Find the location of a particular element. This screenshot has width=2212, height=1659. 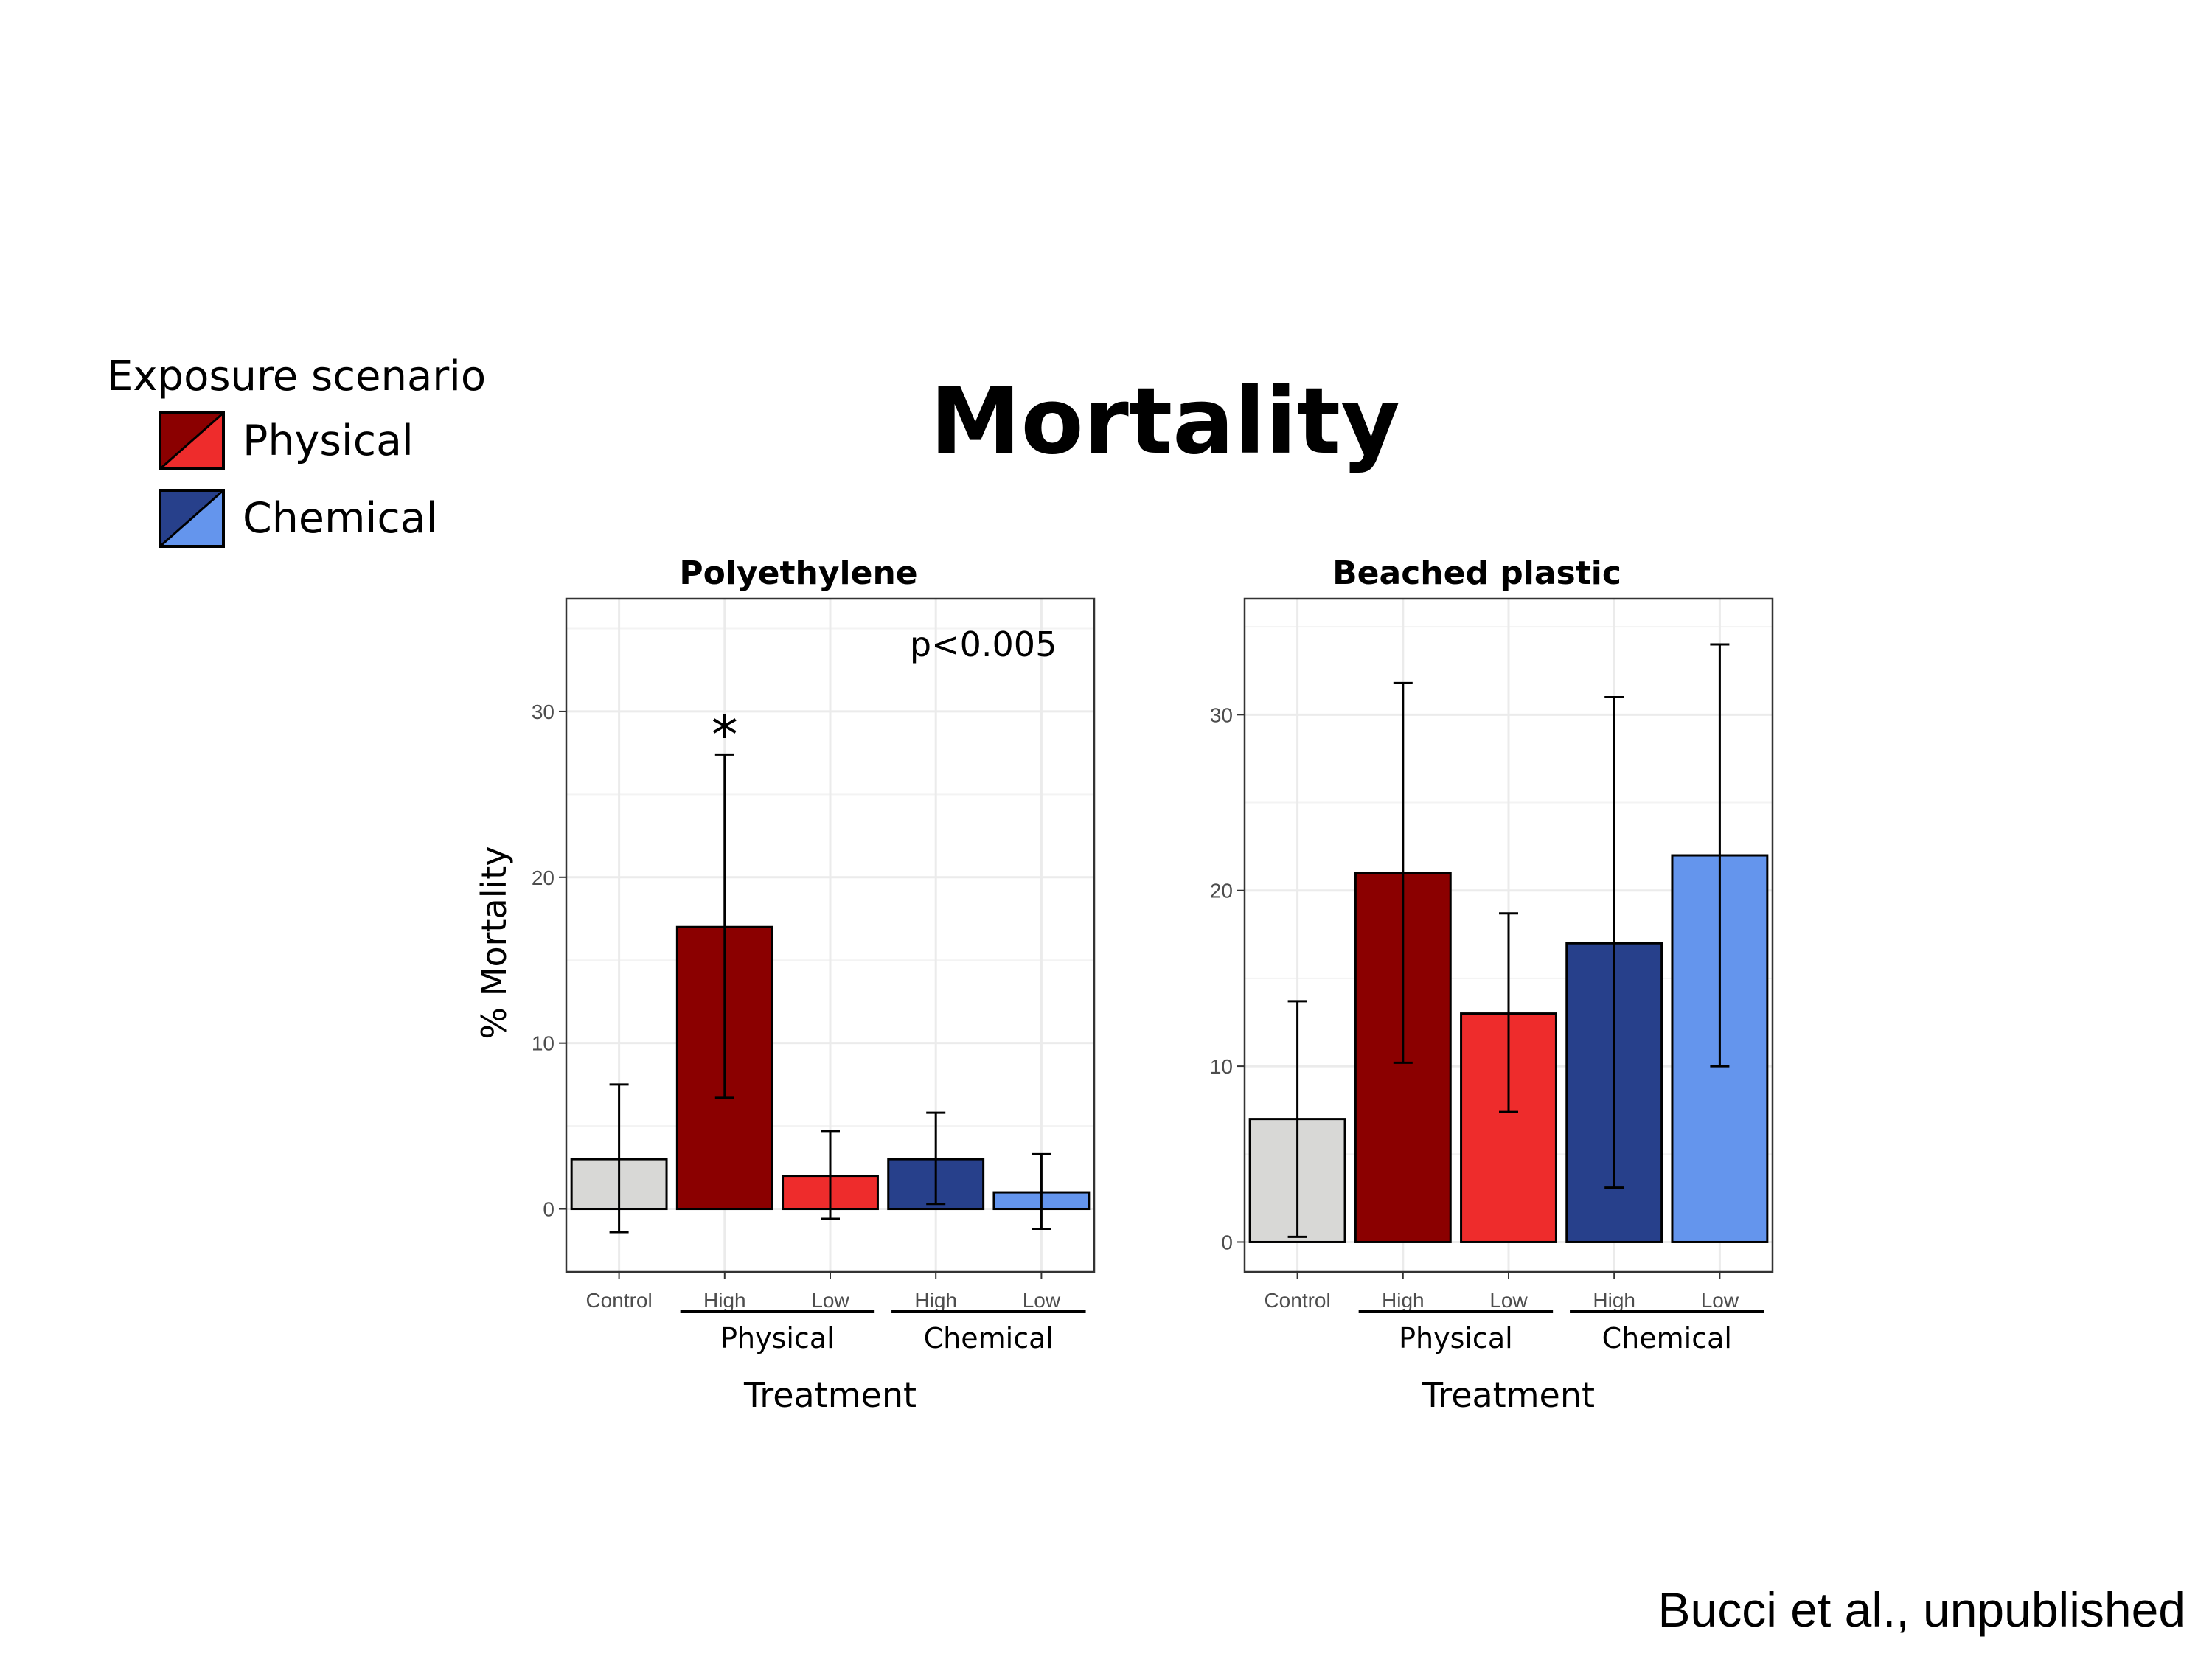

legend-item-chemical: Chemical is located at coordinates (298, 518).